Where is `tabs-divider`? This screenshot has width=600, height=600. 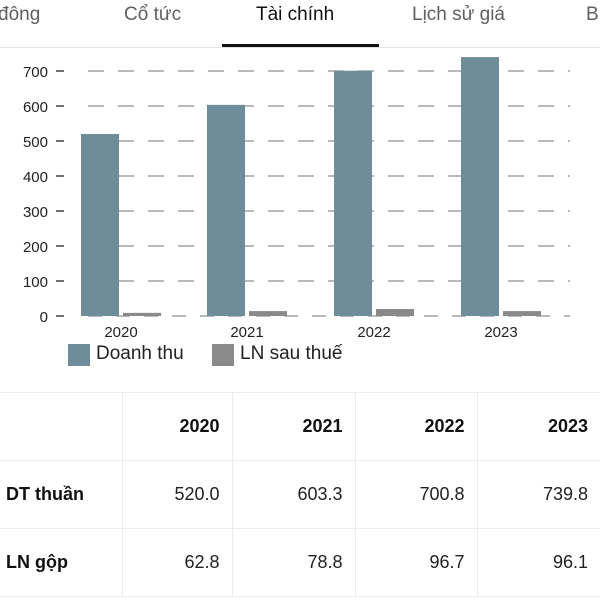 tabs-divider is located at coordinates (300, 47).